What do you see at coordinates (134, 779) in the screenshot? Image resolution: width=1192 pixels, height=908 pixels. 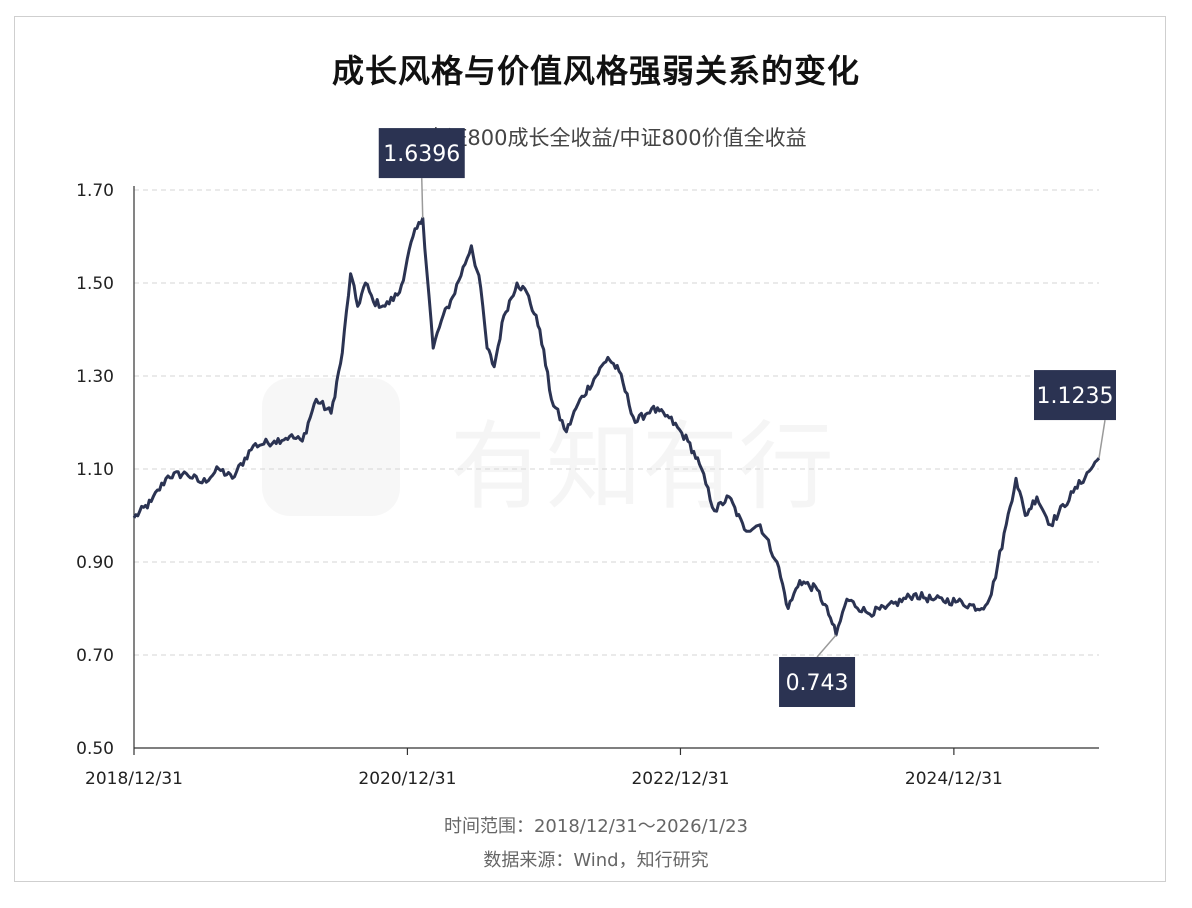 I see `x-tick-label: 2018/12/31` at bounding box center [134, 779].